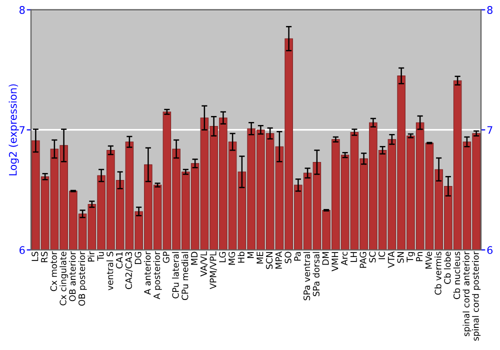 Image resolution: width=500 pixels, height=350 pixels. I want to click on x-tick-label: CA2/CA3, so click(129, 271).